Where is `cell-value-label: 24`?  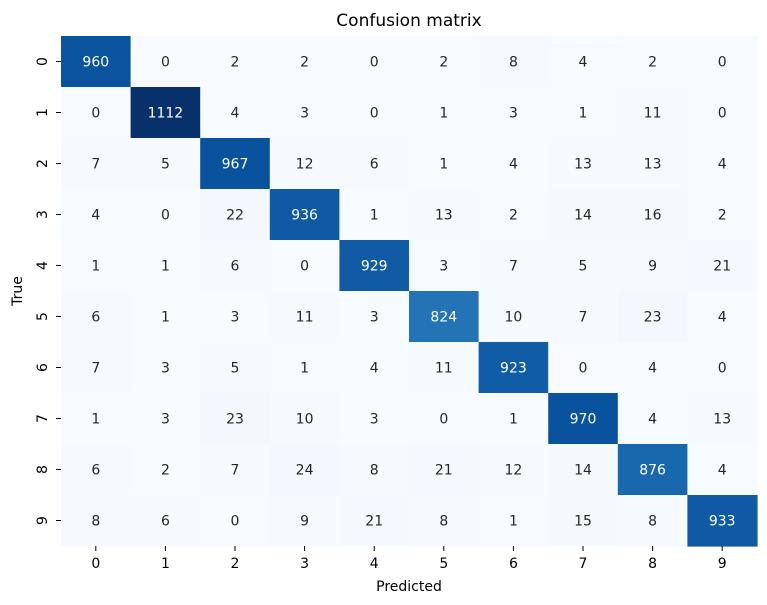 cell-value-label: 24 is located at coordinates (305, 471).